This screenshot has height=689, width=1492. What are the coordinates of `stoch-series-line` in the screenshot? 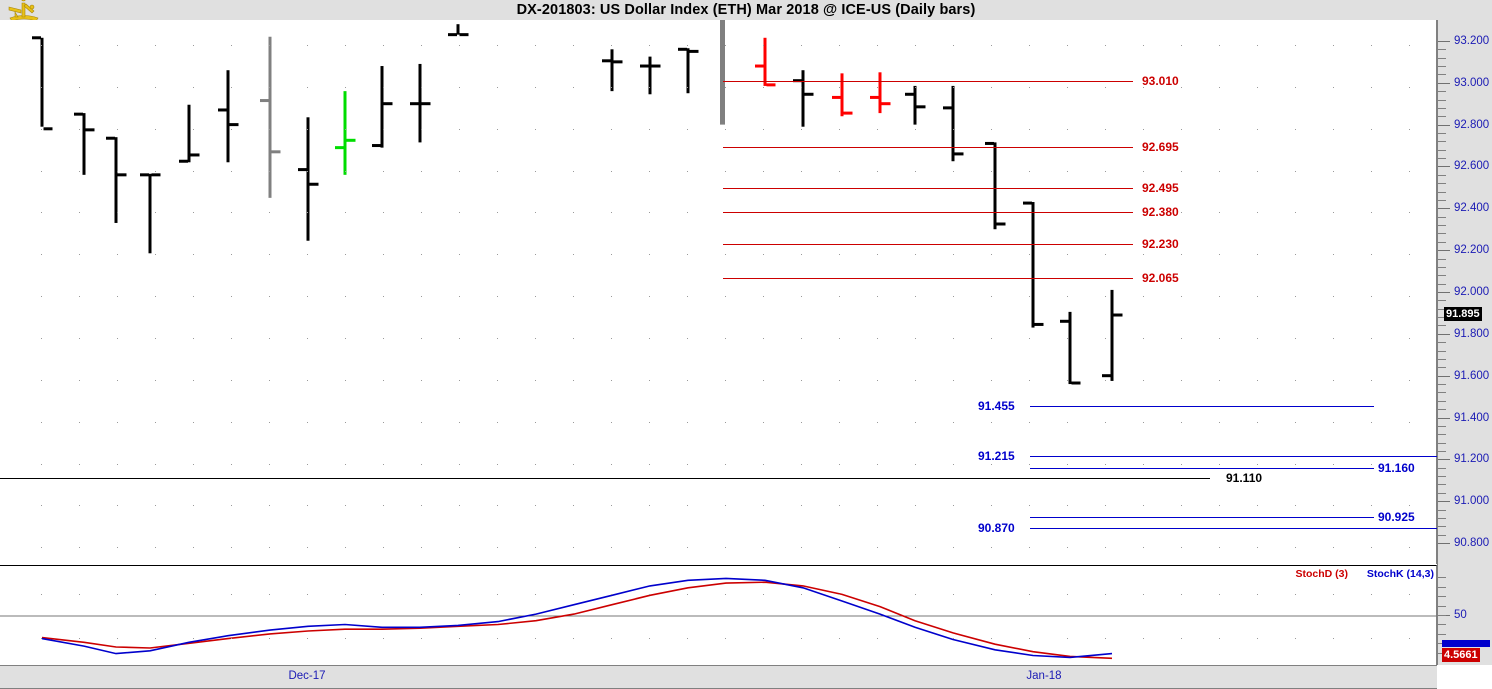 It's located at (577, 620).